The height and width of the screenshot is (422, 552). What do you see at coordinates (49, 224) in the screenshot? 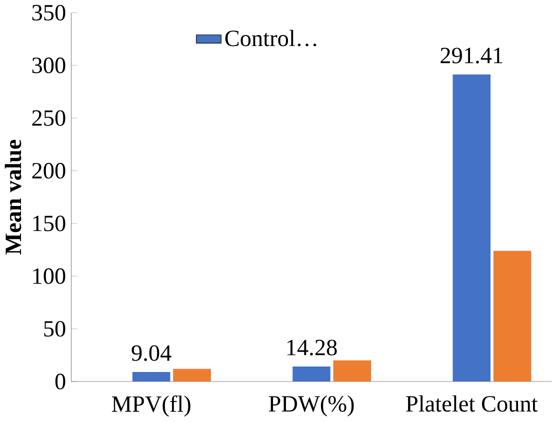
I see `y-tick-label: 150` at bounding box center [49, 224].